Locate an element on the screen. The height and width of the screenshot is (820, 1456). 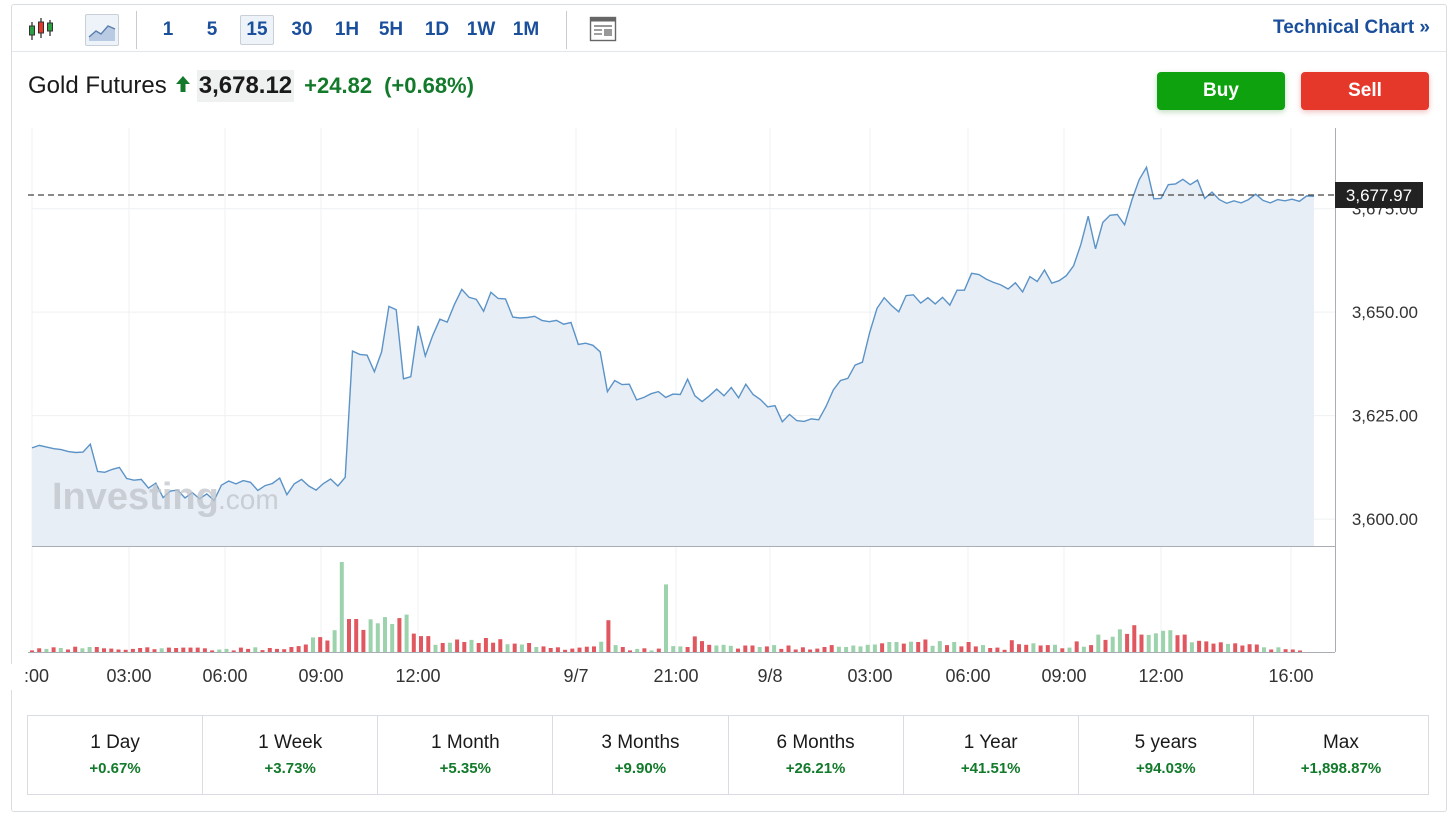
performance-period: 1 Week +3.73% is located at coordinates (291, 755).